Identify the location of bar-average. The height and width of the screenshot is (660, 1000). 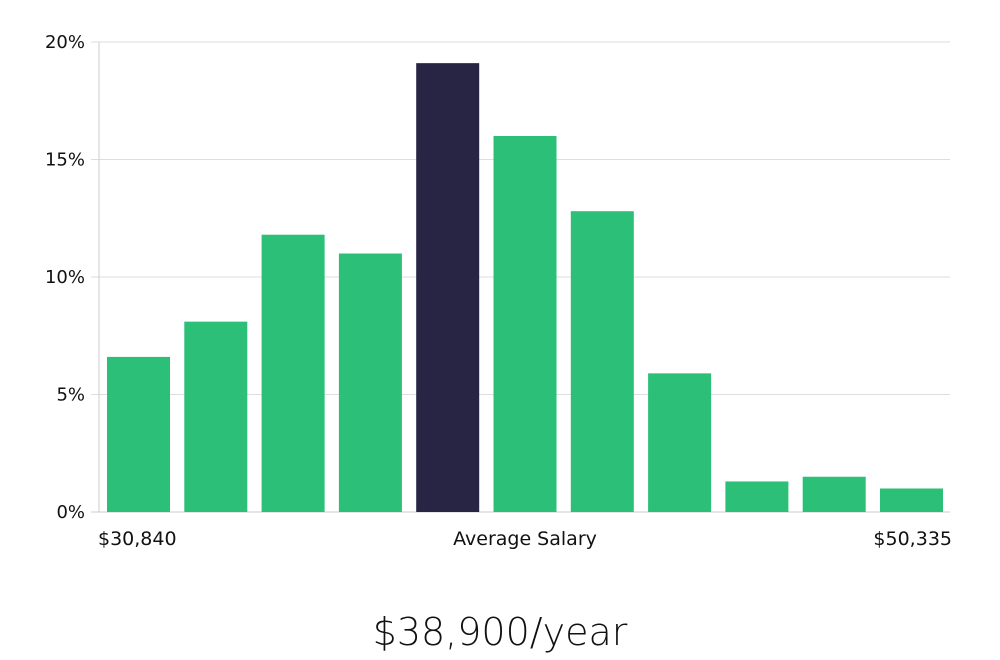
(448, 288).